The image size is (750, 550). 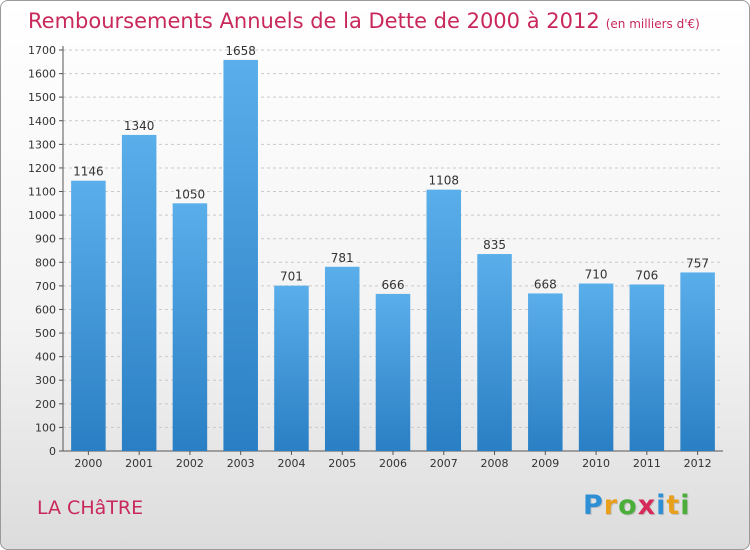 What do you see at coordinates (646, 275) in the screenshot?
I see `data-label-2011: 706` at bounding box center [646, 275].